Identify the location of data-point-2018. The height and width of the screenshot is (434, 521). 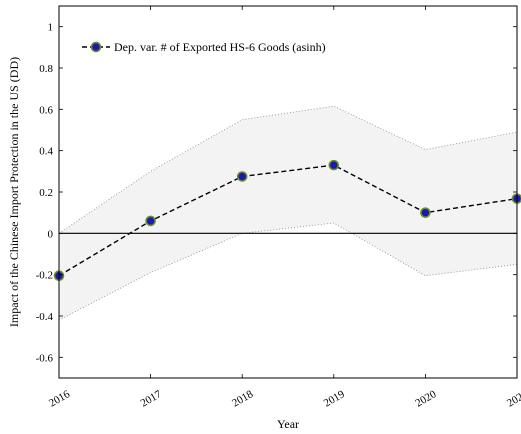
(242, 176).